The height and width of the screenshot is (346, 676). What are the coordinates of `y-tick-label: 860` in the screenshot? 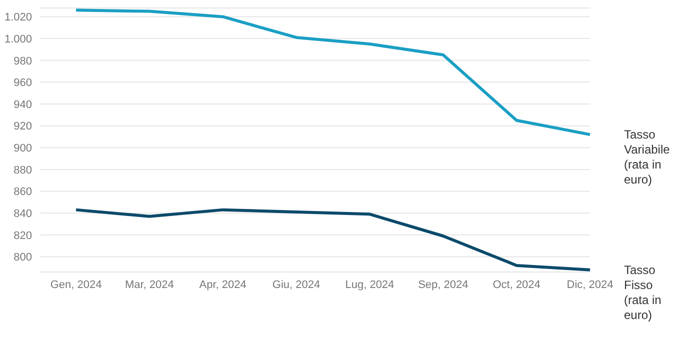 It's located at (23, 192).